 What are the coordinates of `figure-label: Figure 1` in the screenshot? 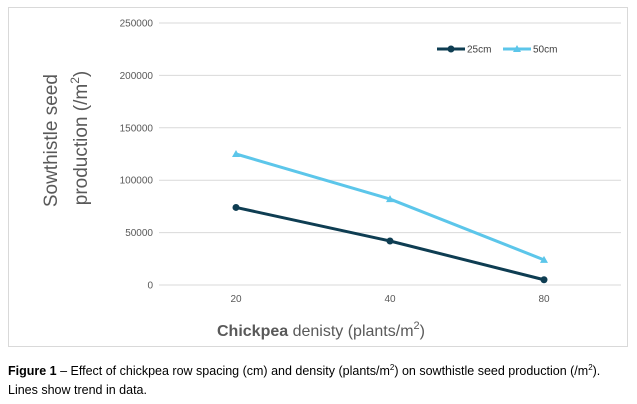 It's located at (32, 371).